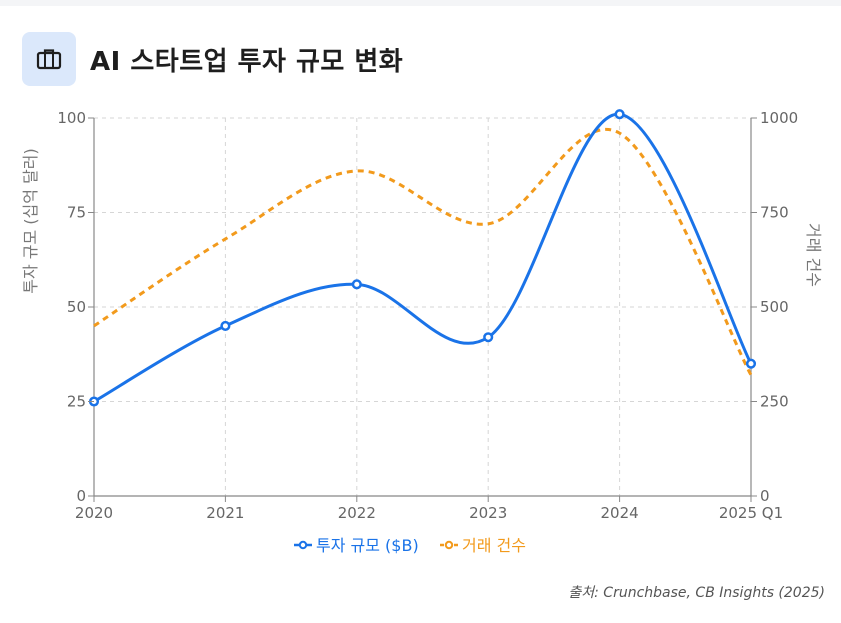 The image size is (841, 623). Describe the element at coordinates (76, 213) in the screenshot. I see `y-left-tick-label: 75` at that location.